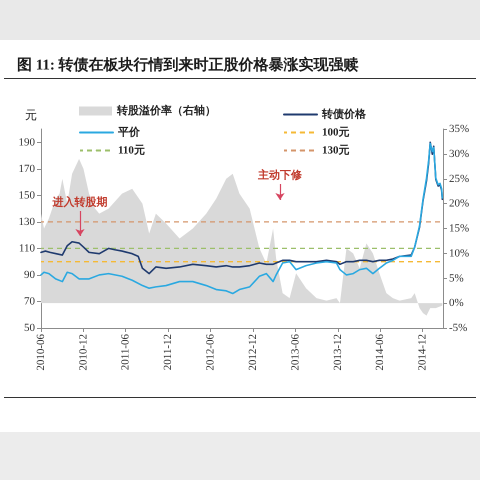  What do you see at coordinates (422, 352) in the screenshot?
I see `x-tick-label: 2014-12` at bounding box center [422, 352].